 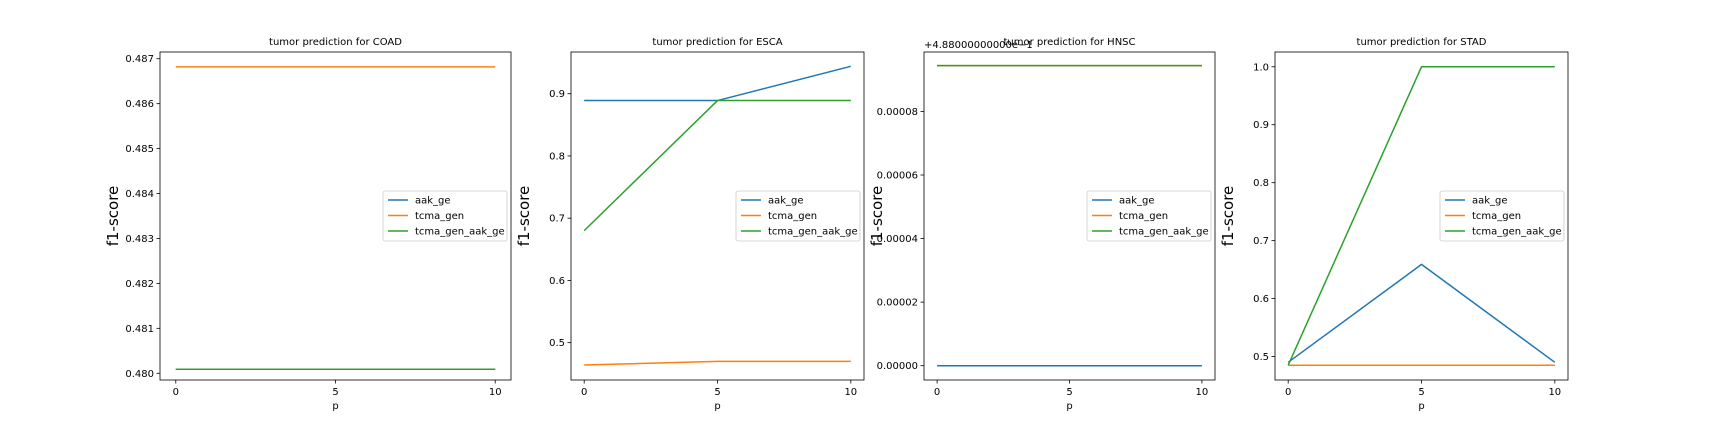 I want to click on y-tick-label: 0.481, so click(x=139, y=329).